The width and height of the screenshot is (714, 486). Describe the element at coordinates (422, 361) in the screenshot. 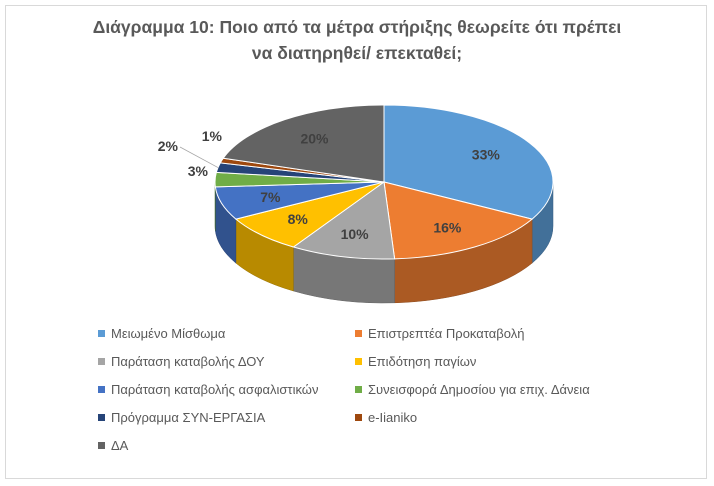

I see `legend-label-4: Επιδότηση παγίων` at that location.